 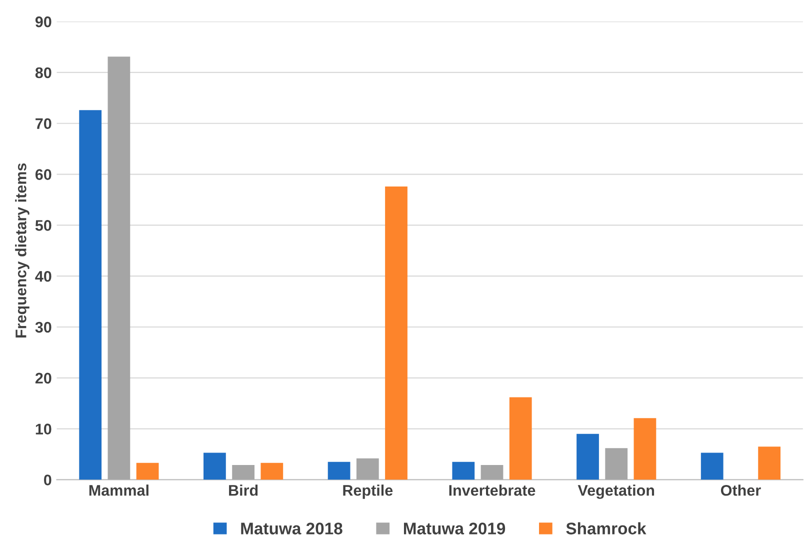 What do you see at coordinates (455, 528) in the screenshot?
I see `legend-label: Matuwa 2019` at bounding box center [455, 528].